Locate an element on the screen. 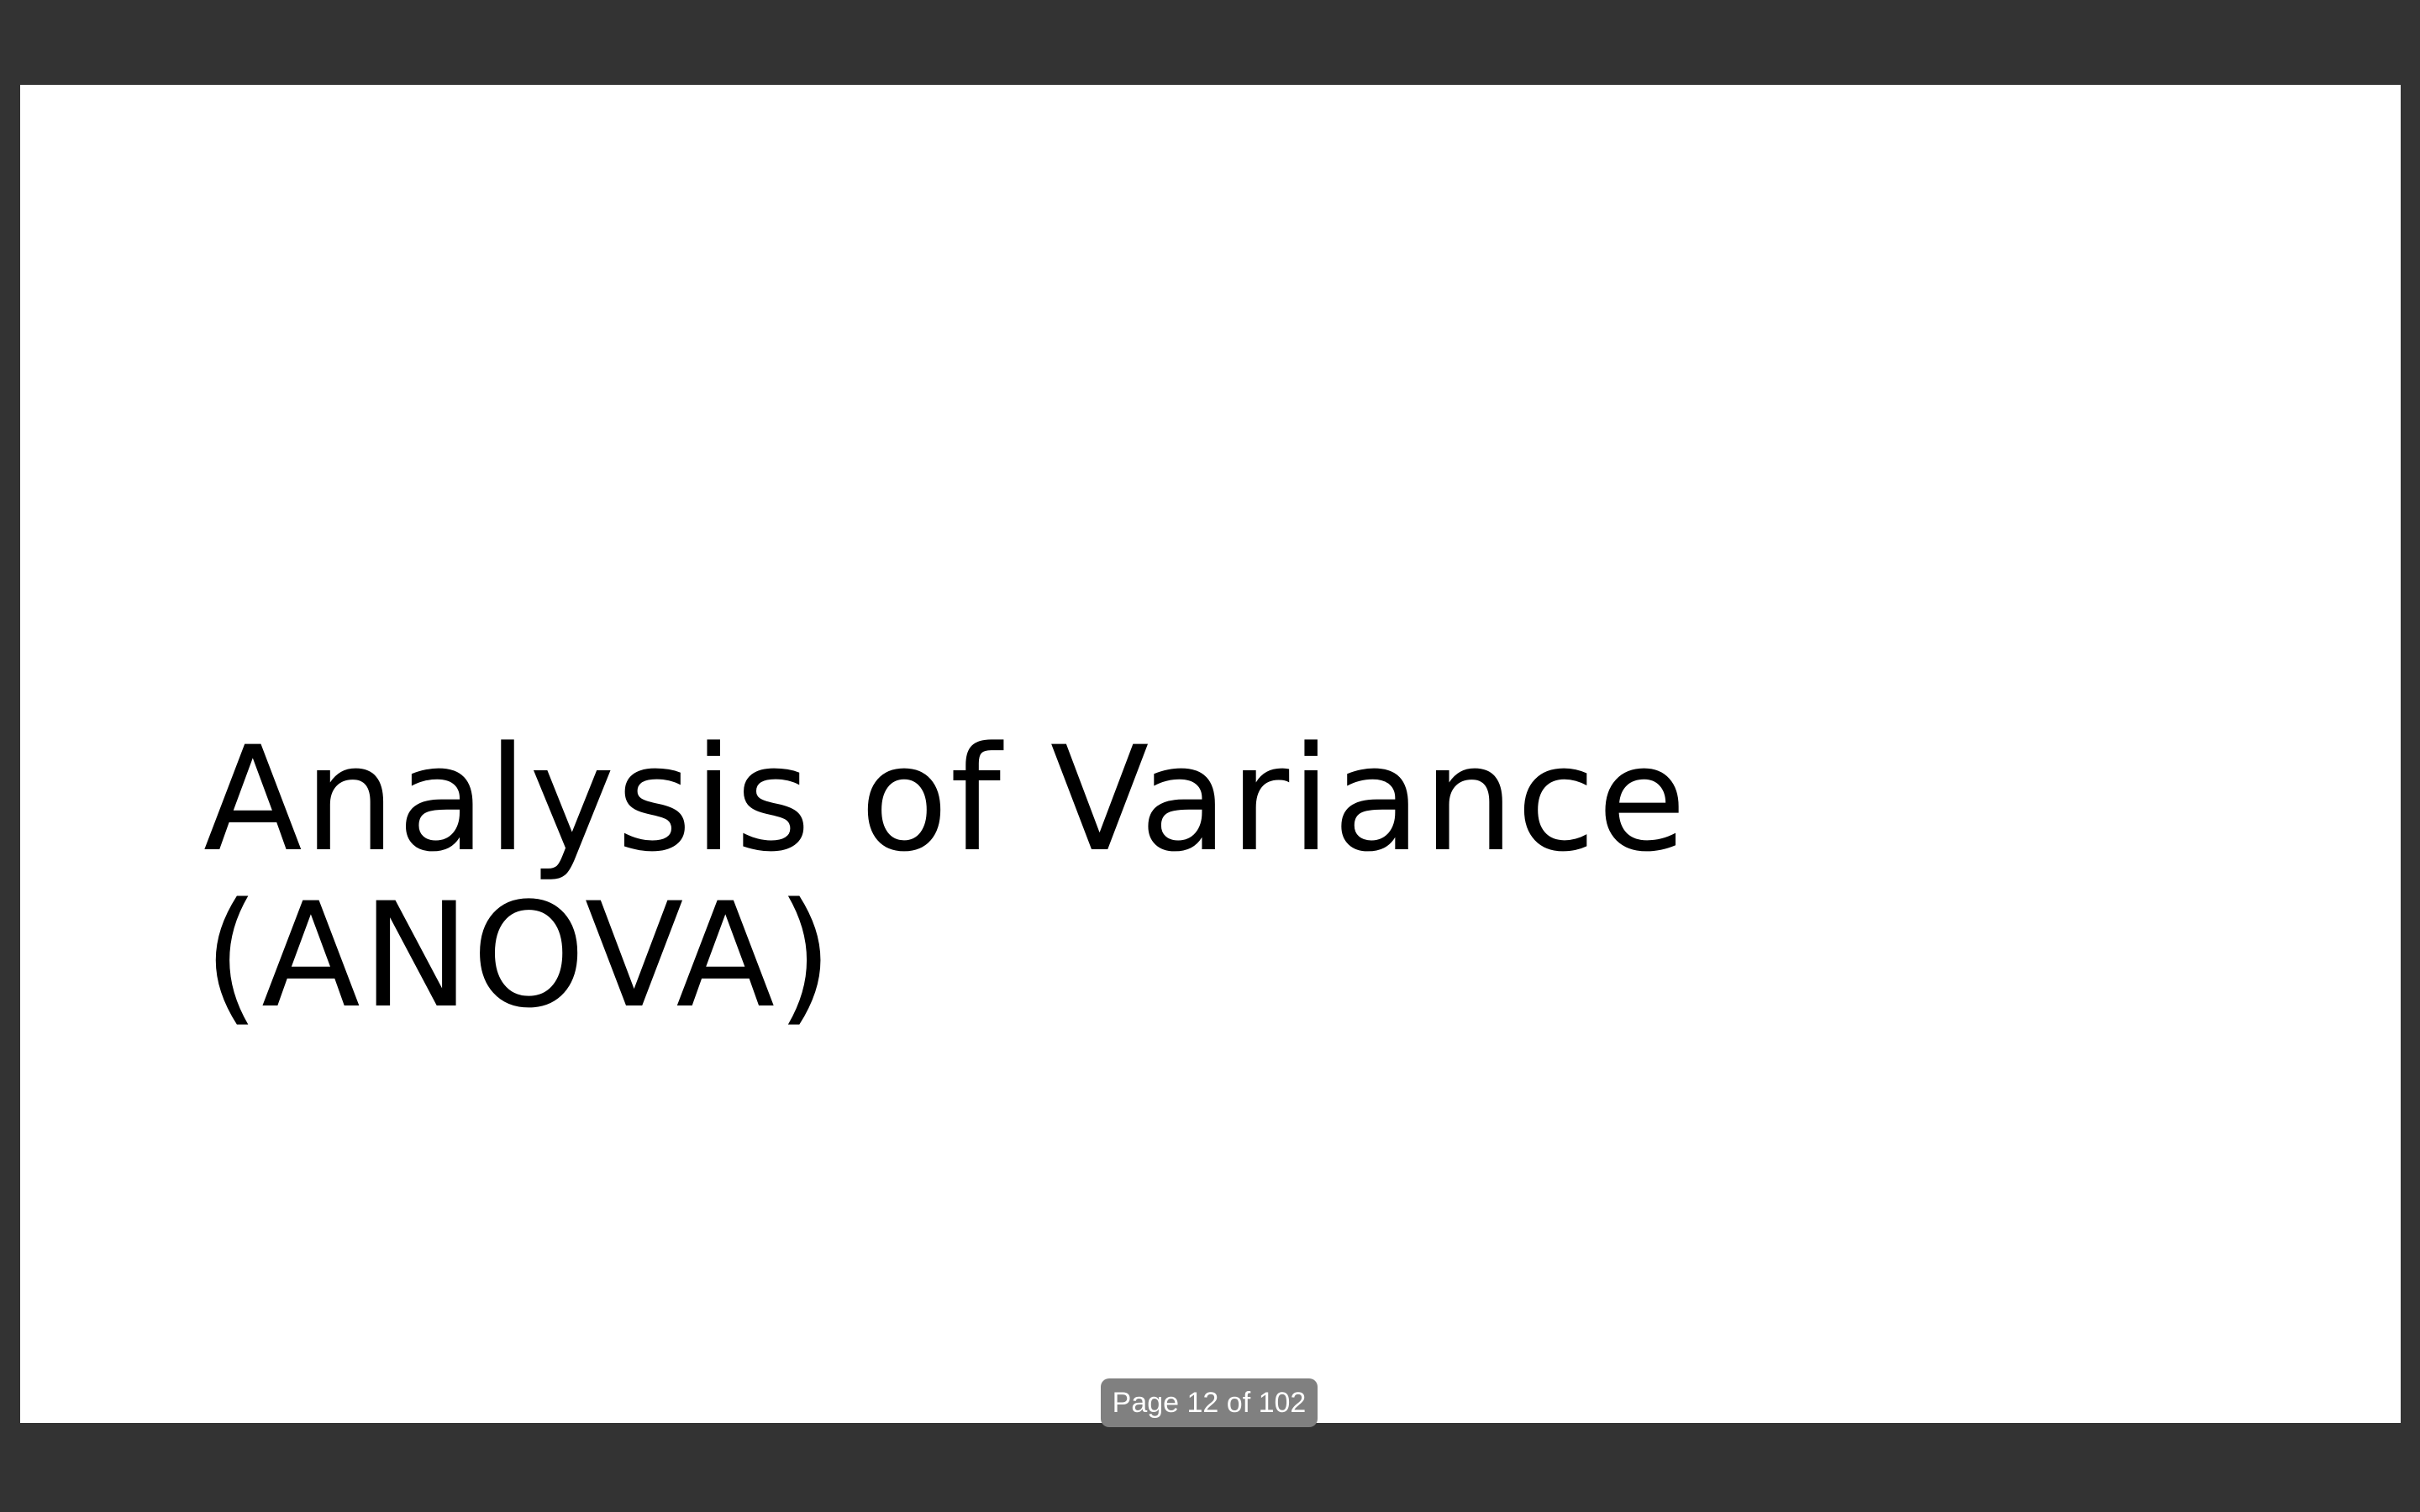  slide-title-line-2: (ANOVA) is located at coordinates (519, 955).